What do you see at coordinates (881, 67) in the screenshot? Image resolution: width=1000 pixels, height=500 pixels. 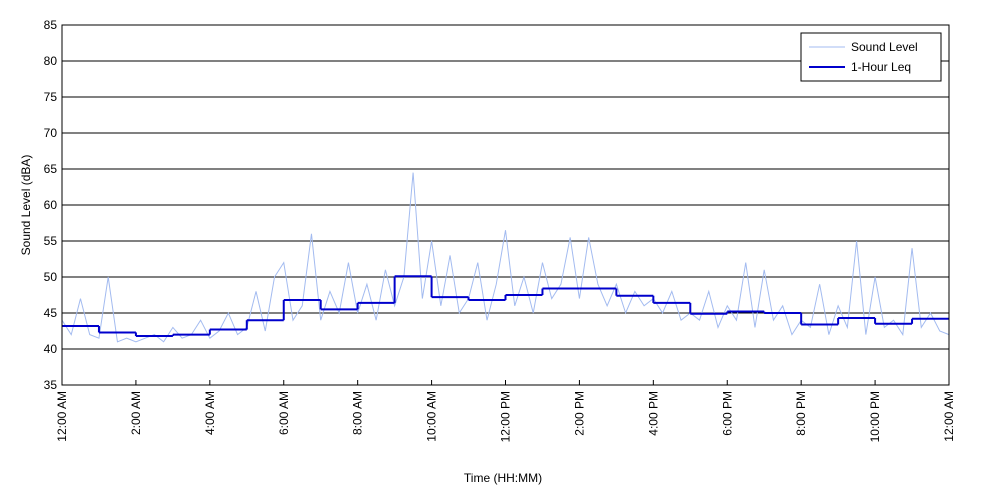 I see `legend-label: 1-Hour Leq` at bounding box center [881, 67].